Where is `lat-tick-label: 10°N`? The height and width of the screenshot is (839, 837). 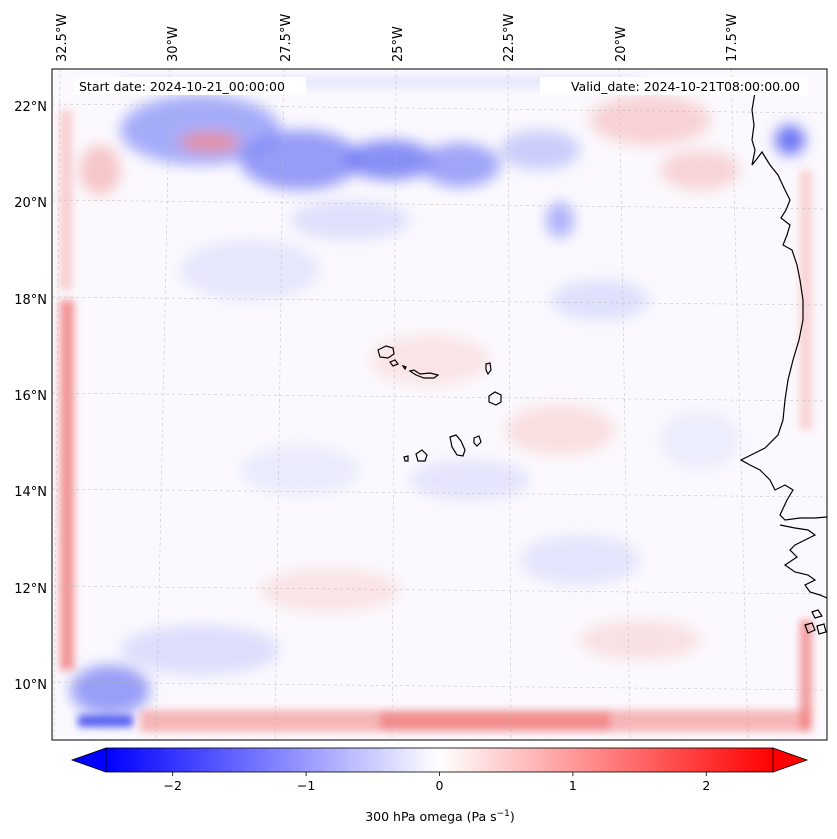 lat-tick-label: 10°N is located at coordinates (30, 685).